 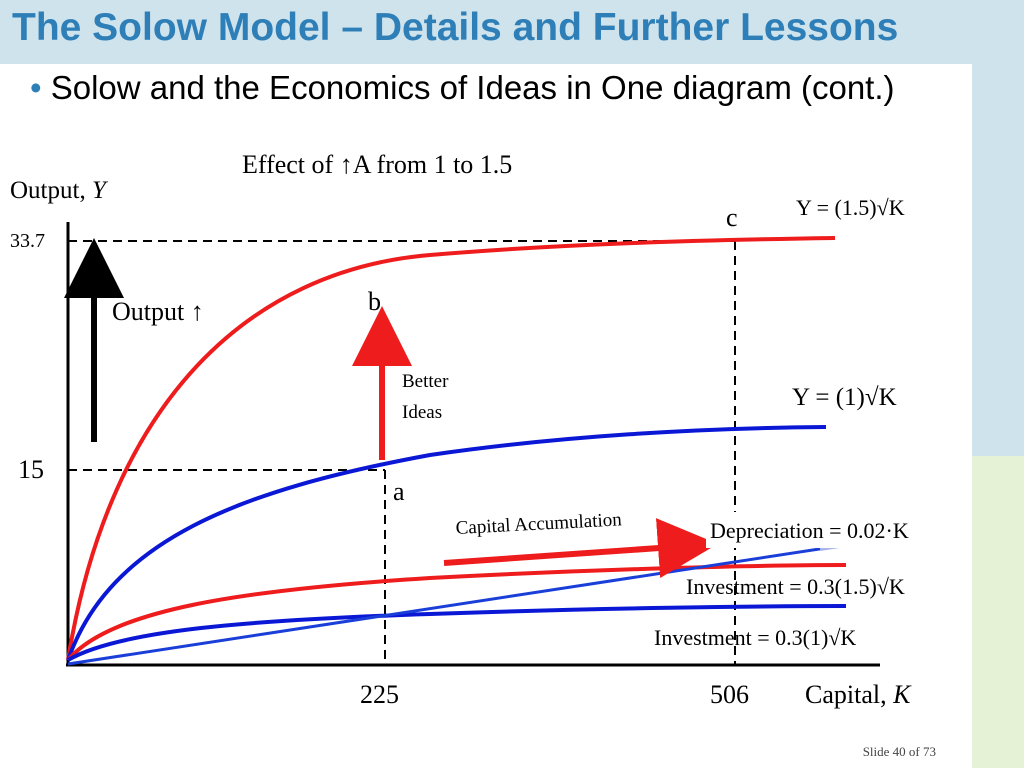 What do you see at coordinates (425, 381) in the screenshot?
I see `better-ideas-label-line1: Better` at bounding box center [425, 381].